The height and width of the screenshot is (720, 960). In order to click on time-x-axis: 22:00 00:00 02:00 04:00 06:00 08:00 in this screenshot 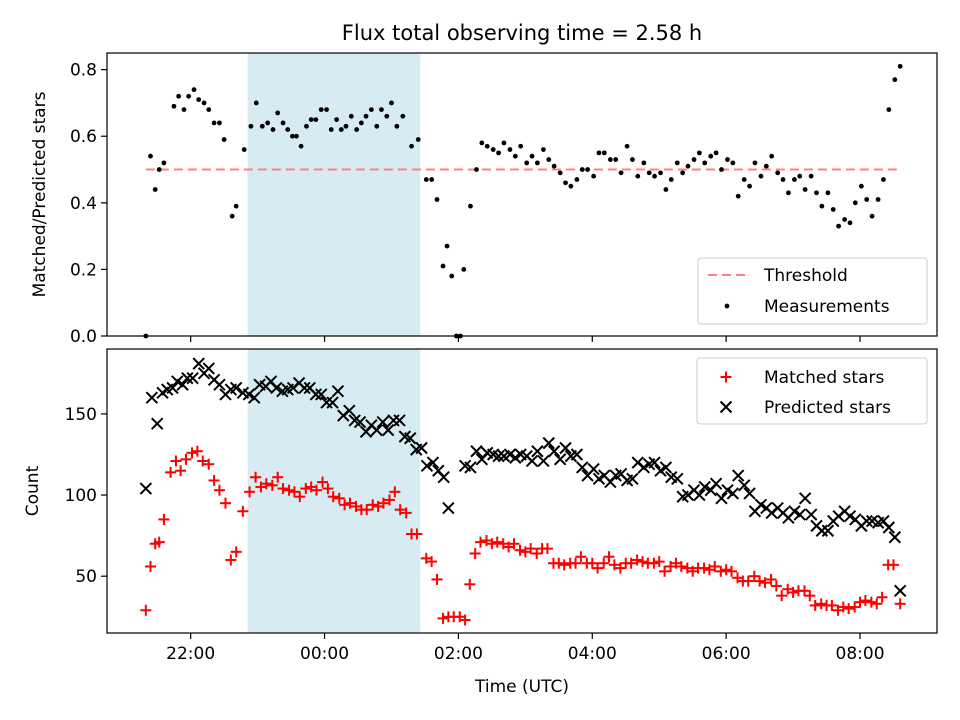, I will do `click(525, 648)`.